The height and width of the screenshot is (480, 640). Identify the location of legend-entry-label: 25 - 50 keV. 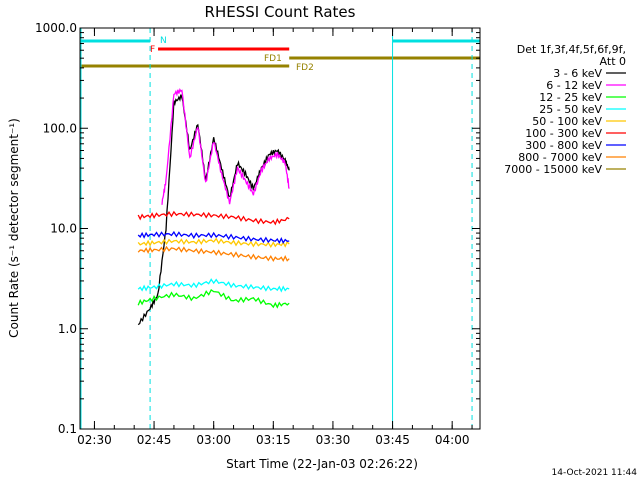
(570, 109).